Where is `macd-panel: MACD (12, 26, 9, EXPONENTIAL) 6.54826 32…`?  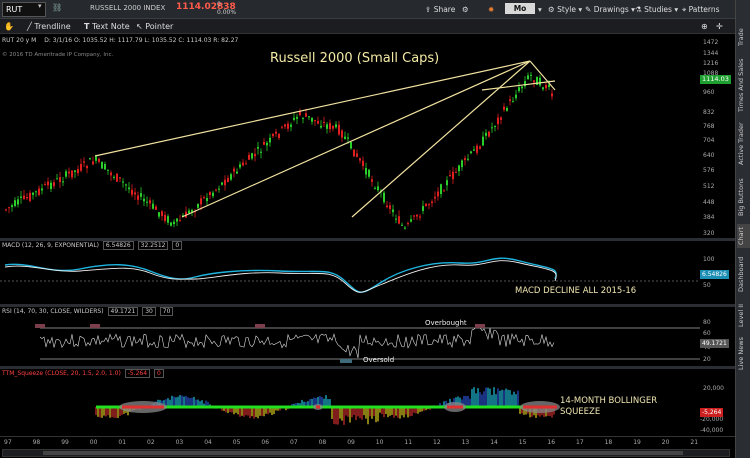 macd-panel: MACD (12, 26, 9, EXPONENTIAL) 6.54826 32… is located at coordinates (367, 272).